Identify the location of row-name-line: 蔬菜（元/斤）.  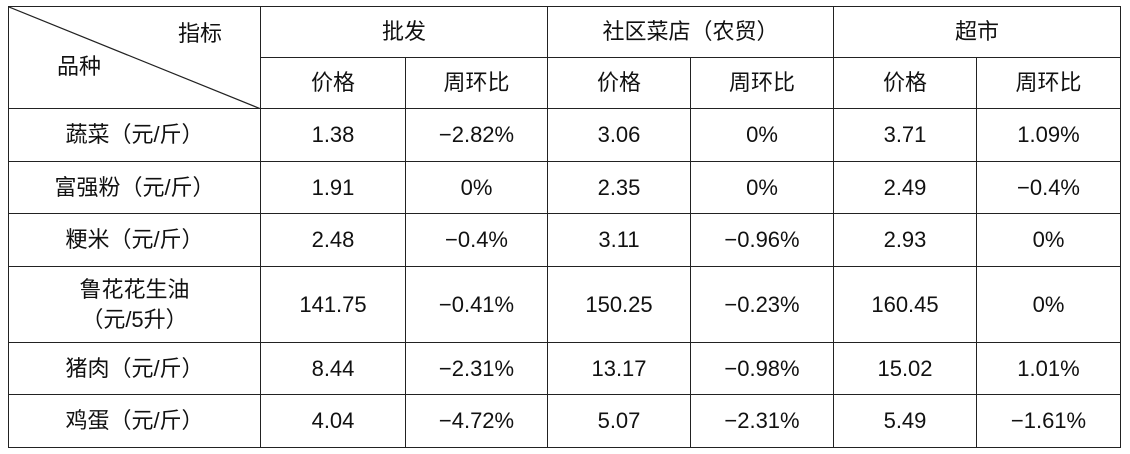
(134, 134).